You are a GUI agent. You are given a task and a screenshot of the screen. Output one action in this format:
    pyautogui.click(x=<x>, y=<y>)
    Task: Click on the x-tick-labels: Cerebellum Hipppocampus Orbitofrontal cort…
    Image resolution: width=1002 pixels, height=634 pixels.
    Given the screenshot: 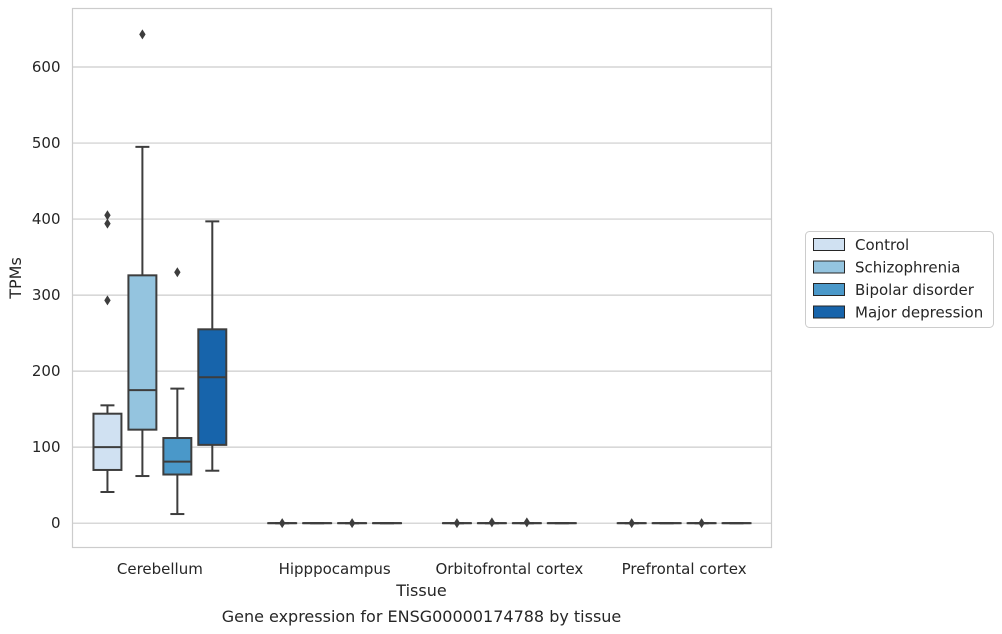 What is the action you would take?
    pyautogui.click(x=432, y=569)
    